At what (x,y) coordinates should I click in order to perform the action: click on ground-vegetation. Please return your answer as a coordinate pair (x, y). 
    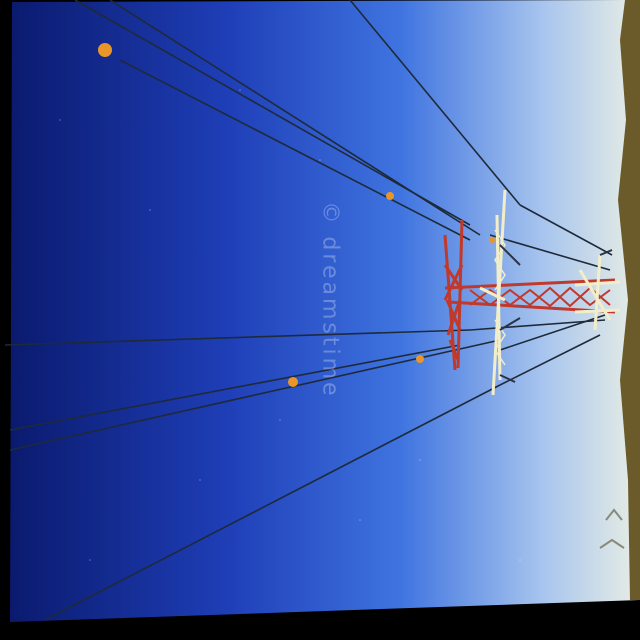
    Looking at the image, I should click on (629, 300).